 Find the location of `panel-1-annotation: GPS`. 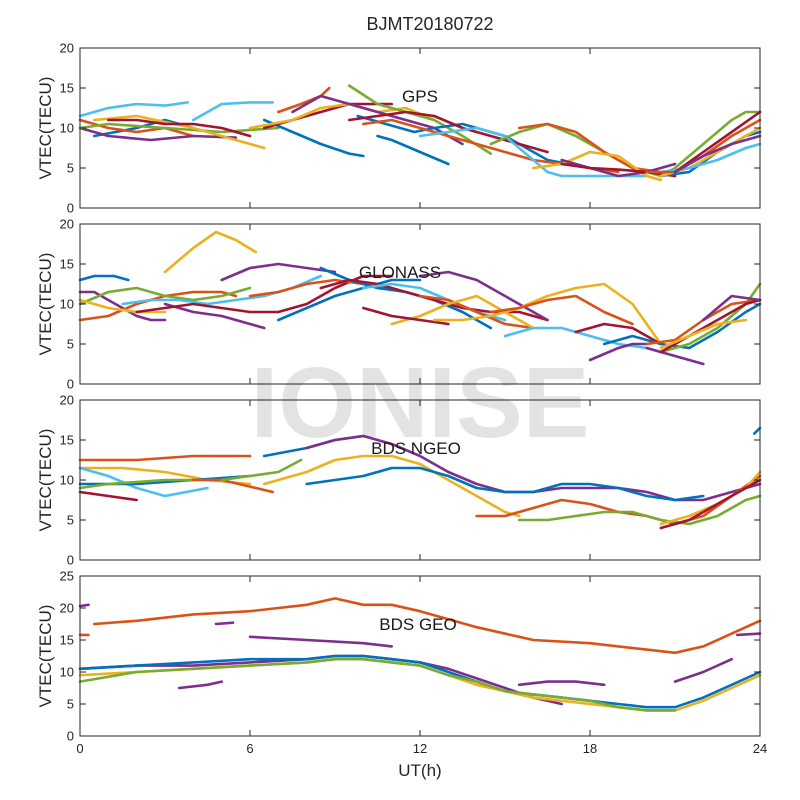

panel-1-annotation: GPS is located at coordinates (420, 96).